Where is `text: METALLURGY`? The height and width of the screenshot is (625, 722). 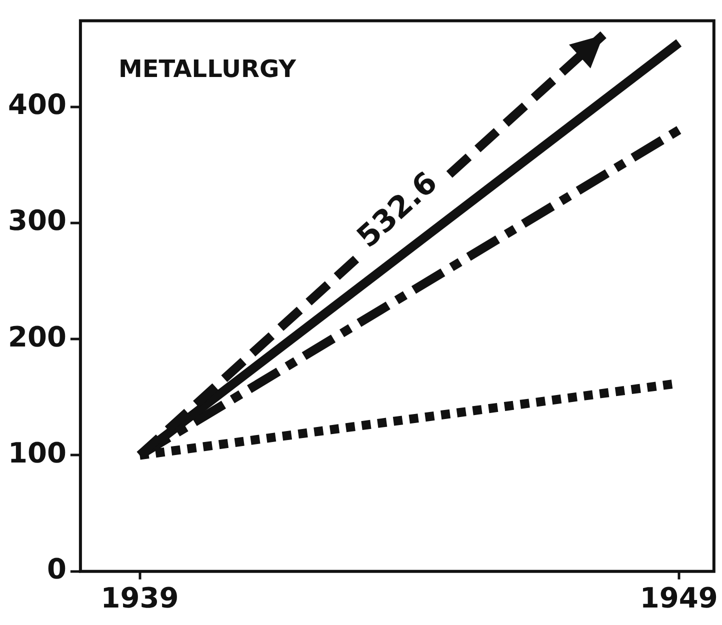
text: METALLURGY is located at coordinates (207, 69).